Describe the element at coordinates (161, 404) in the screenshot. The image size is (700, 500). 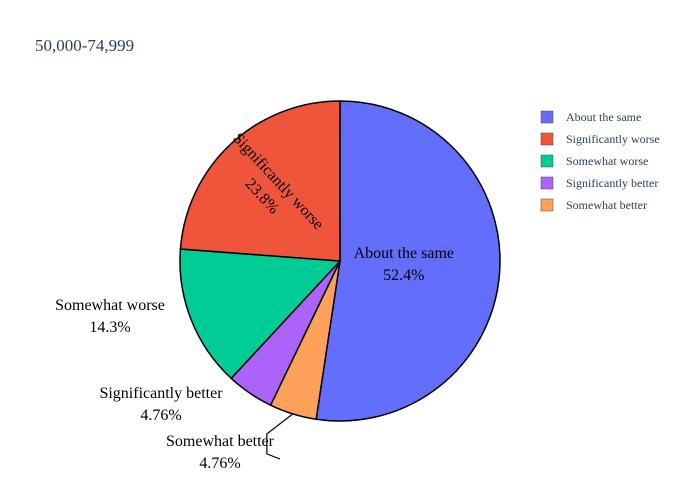
I see `slice-label-significantly-better: Significantly better 4.76%` at that location.